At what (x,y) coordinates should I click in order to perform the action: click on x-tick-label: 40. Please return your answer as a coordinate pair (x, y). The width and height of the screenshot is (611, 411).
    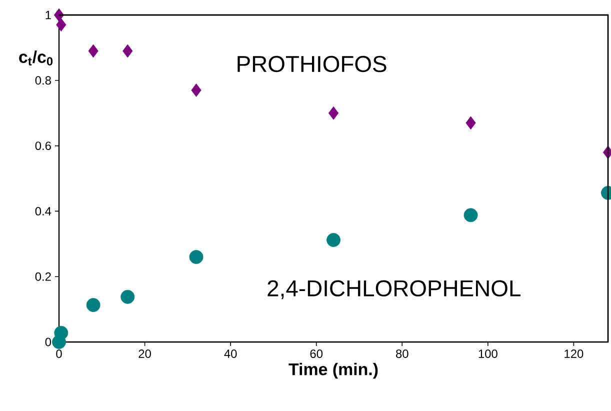
    Looking at the image, I should click on (230, 354).